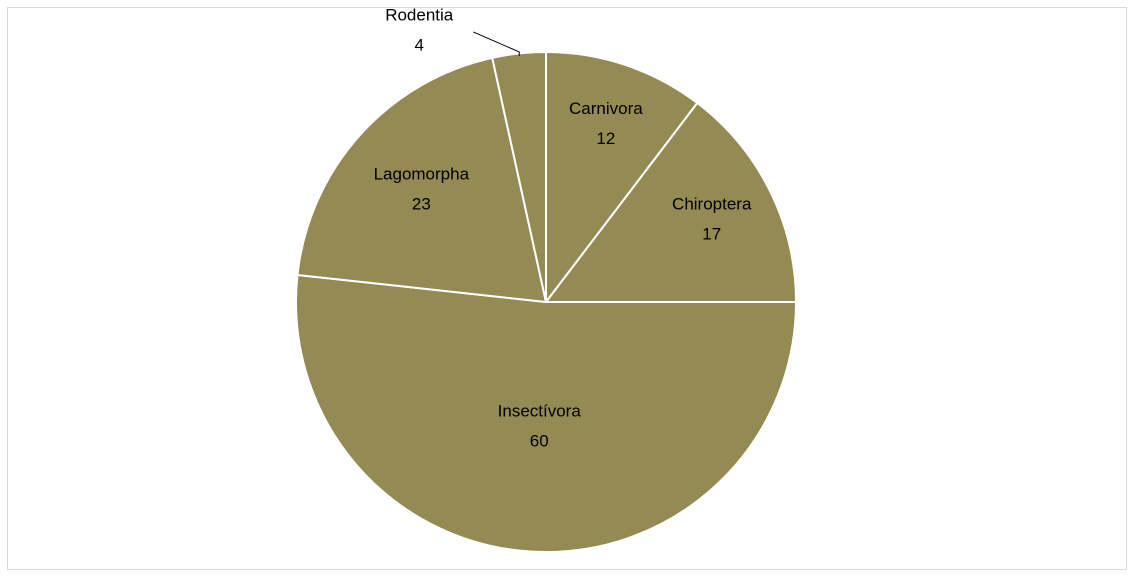 This screenshot has width=1134, height=577. I want to click on slice-label: Insectívora, so click(540, 410).